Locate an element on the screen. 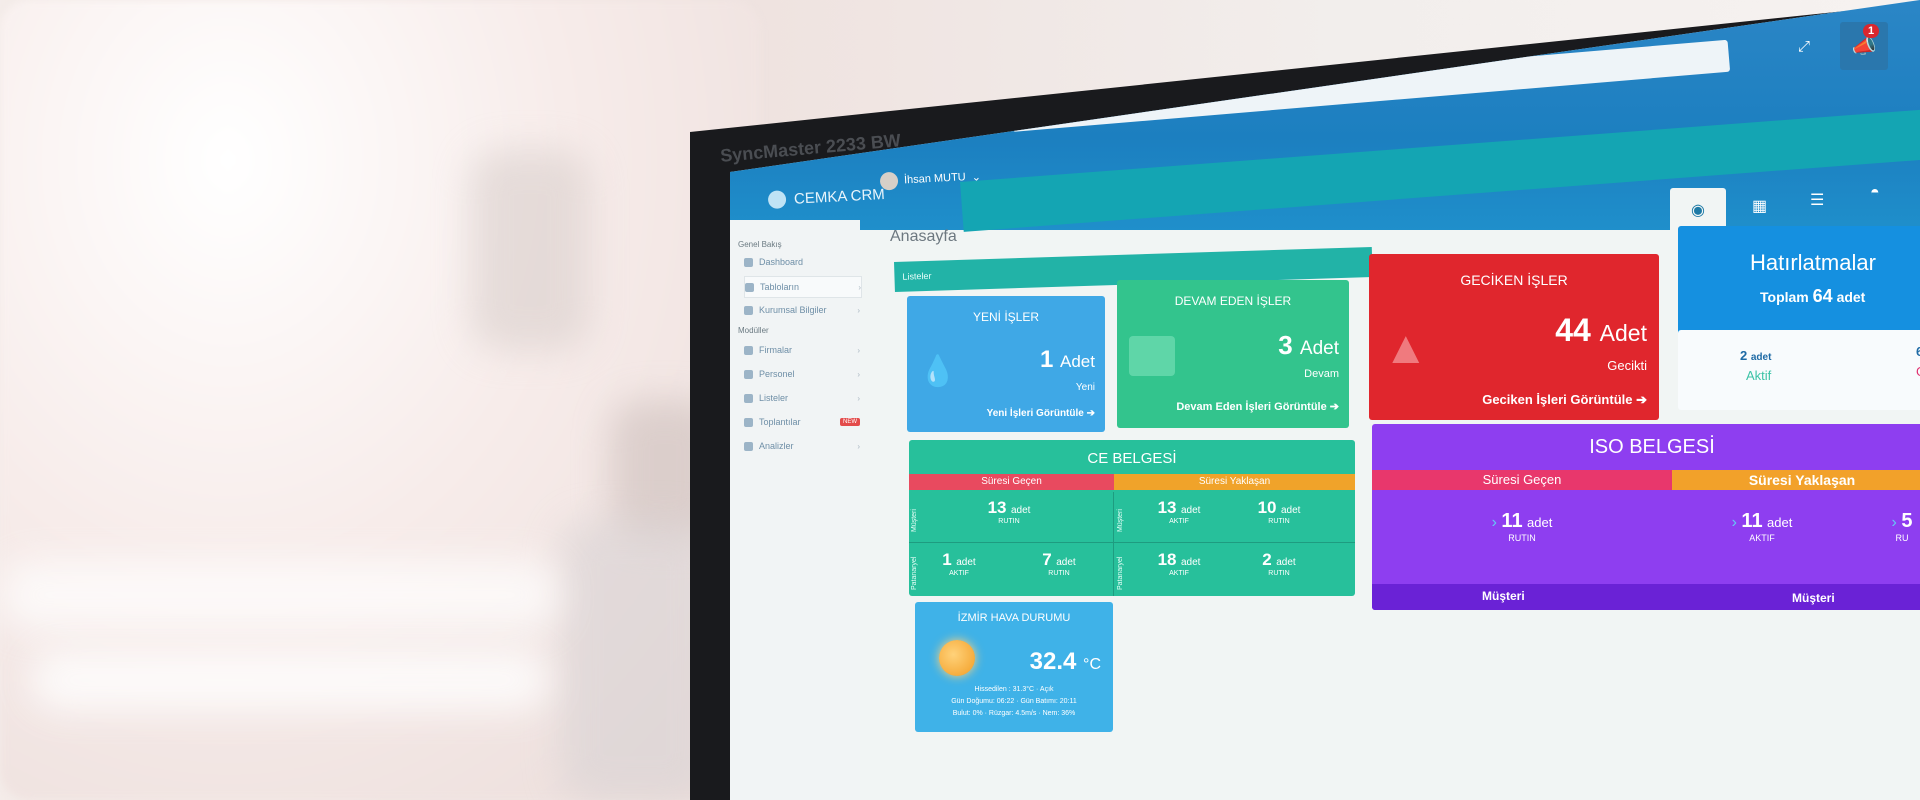 Image resolution: width=1920 pixels, height=800 pixels. ce-expired-header: Süresi Geçen is located at coordinates (1011, 482).